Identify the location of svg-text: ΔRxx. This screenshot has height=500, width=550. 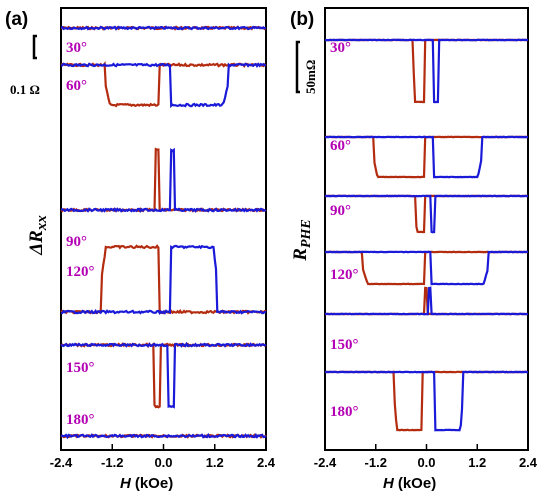
(38, 235).